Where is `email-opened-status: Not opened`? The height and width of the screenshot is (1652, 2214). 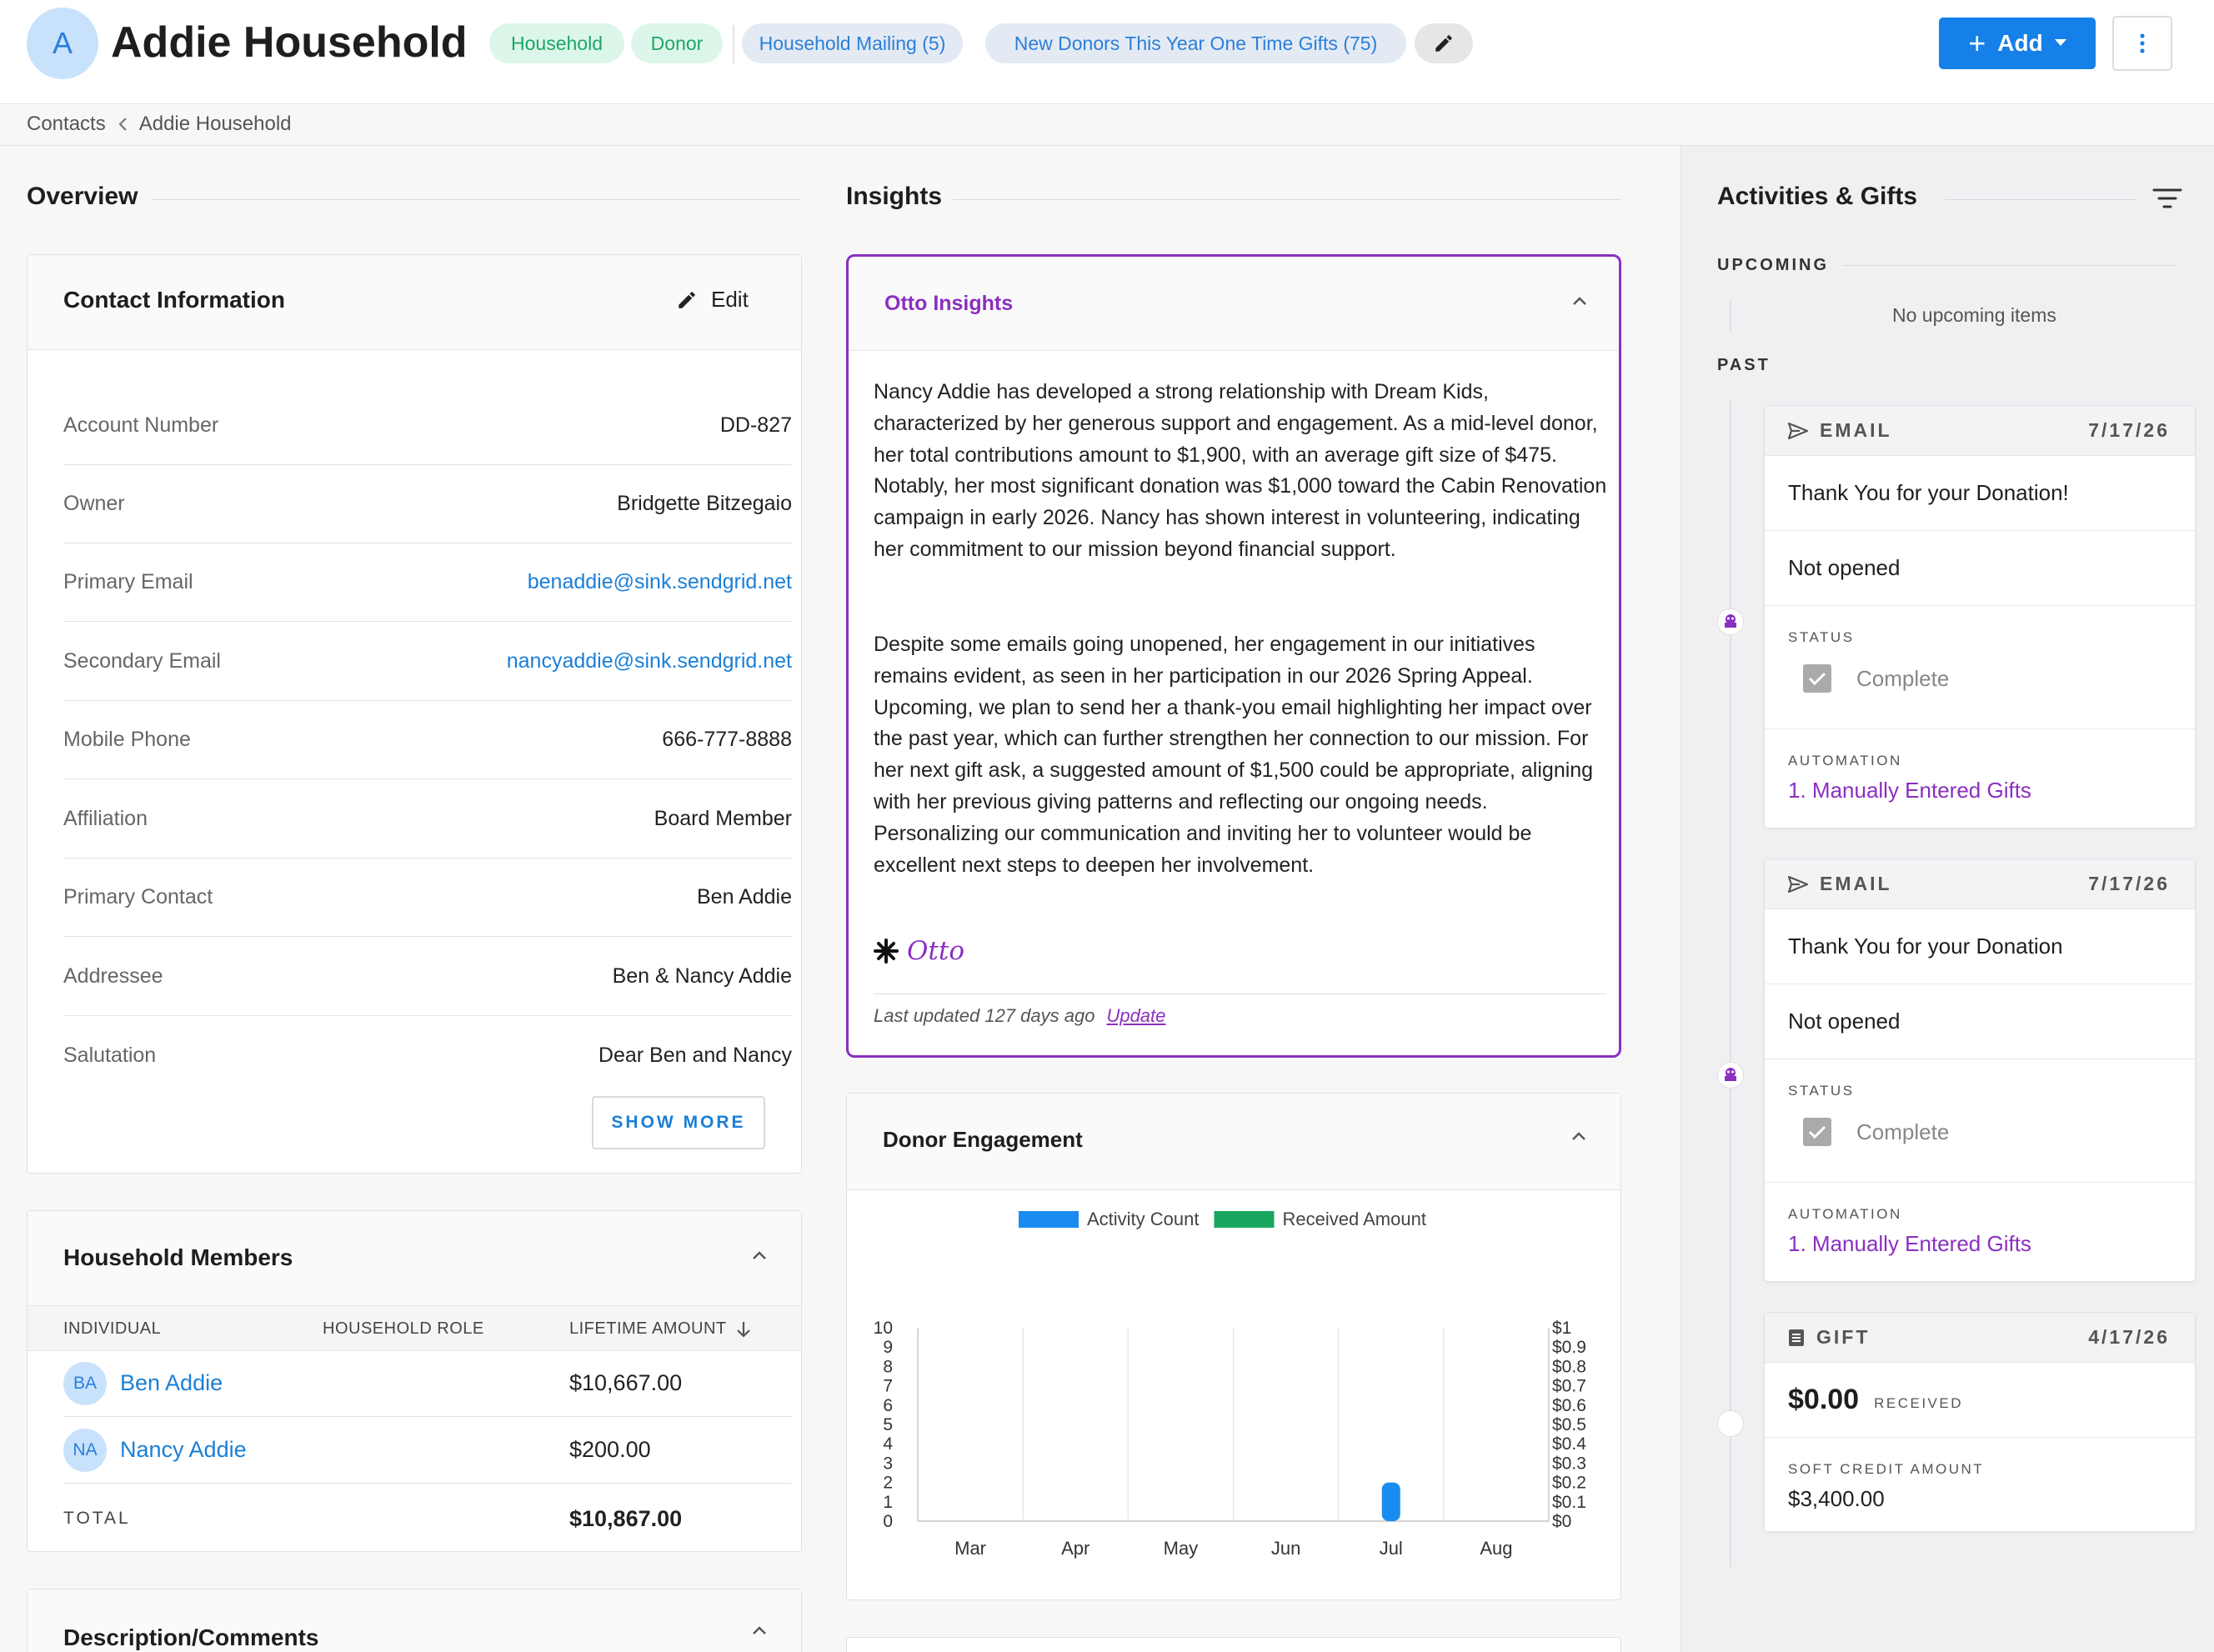 email-opened-status: Not opened is located at coordinates (1980, 568).